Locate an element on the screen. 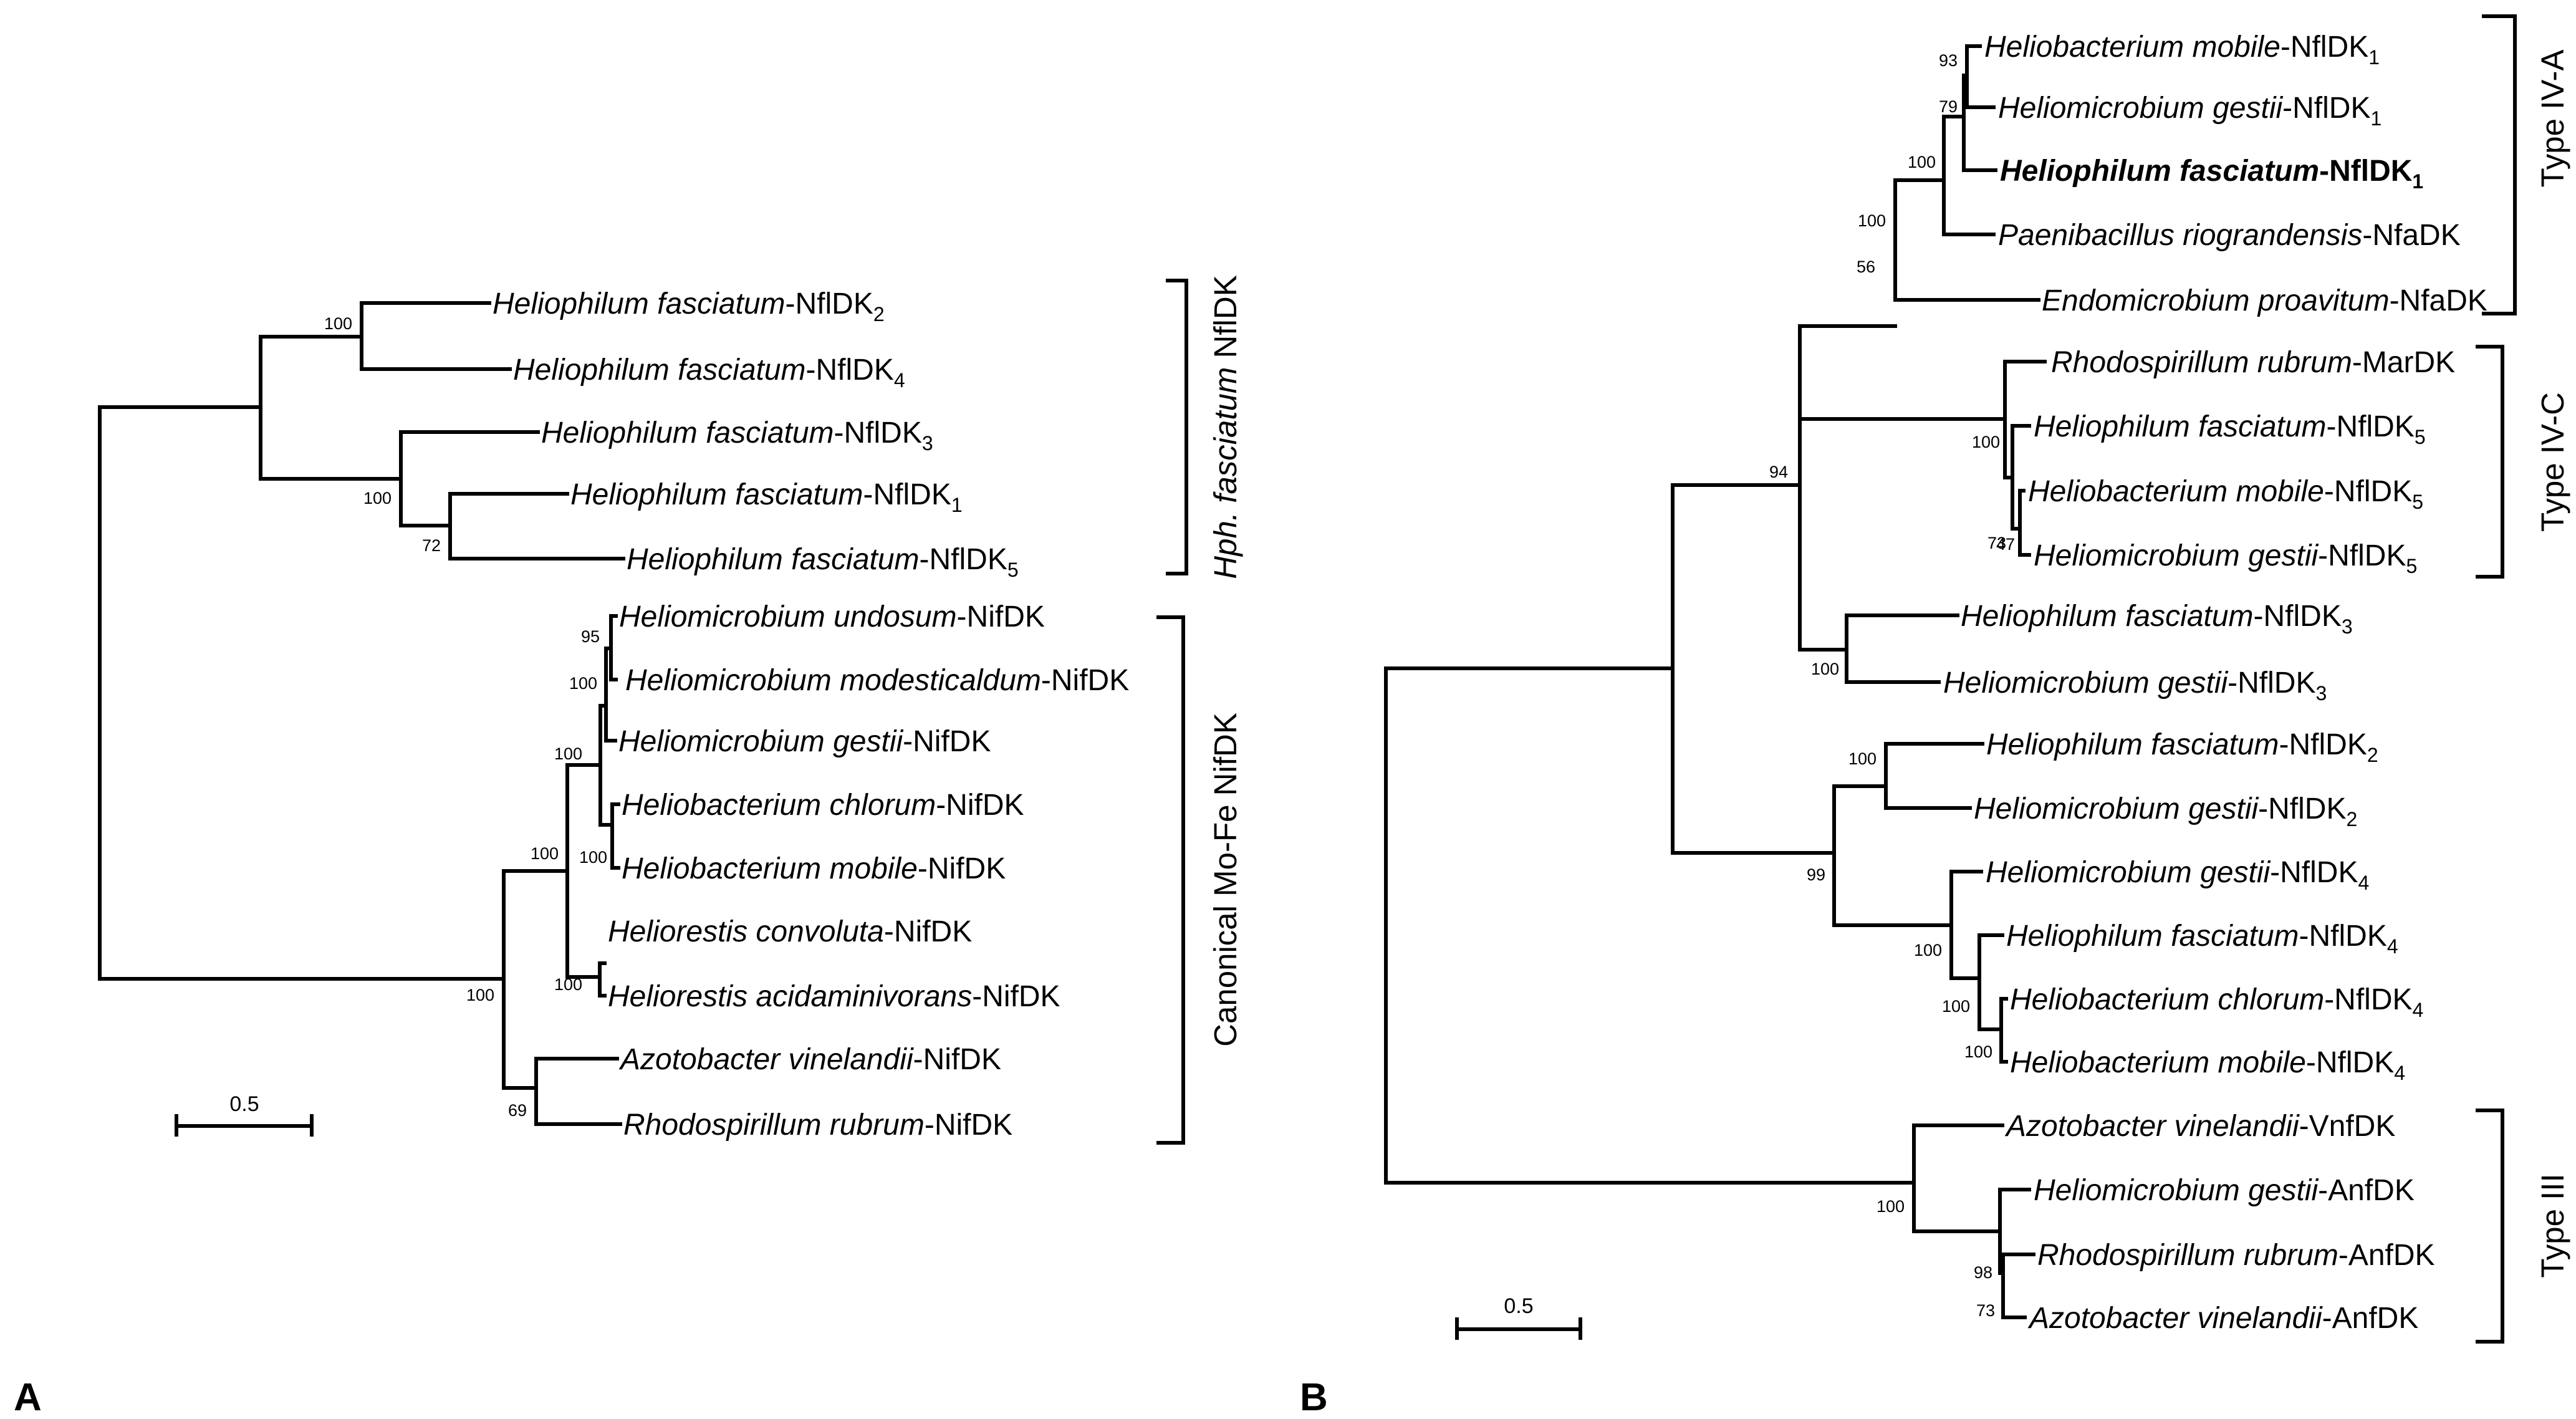 The width and height of the screenshot is (2576, 1419). clade-label-type-iv-a: Type IV-A is located at coordinates (2552, 118).